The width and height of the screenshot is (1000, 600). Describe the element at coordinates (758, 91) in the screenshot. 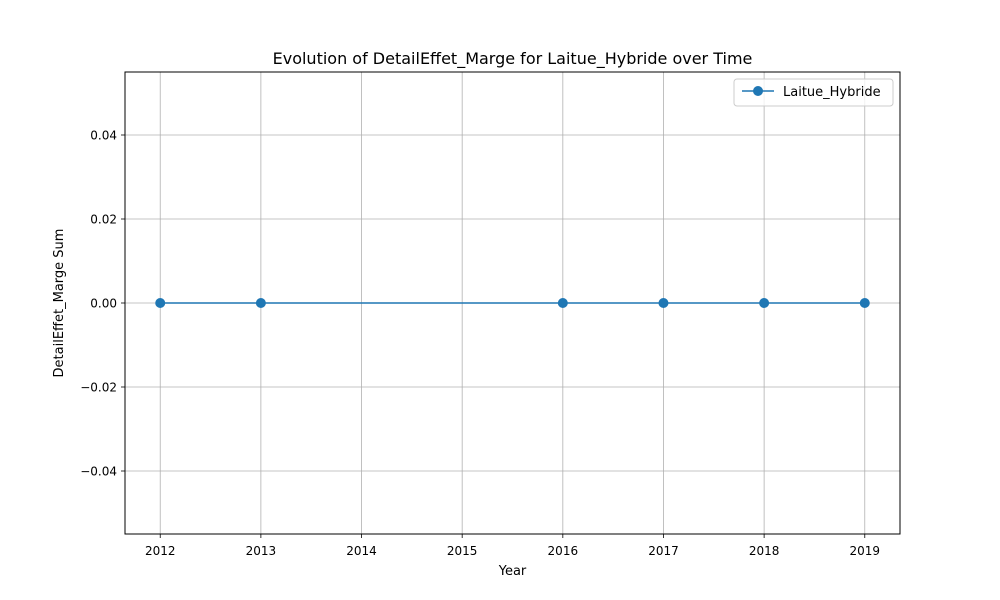

I see `legend-marker-swatch` at that location.